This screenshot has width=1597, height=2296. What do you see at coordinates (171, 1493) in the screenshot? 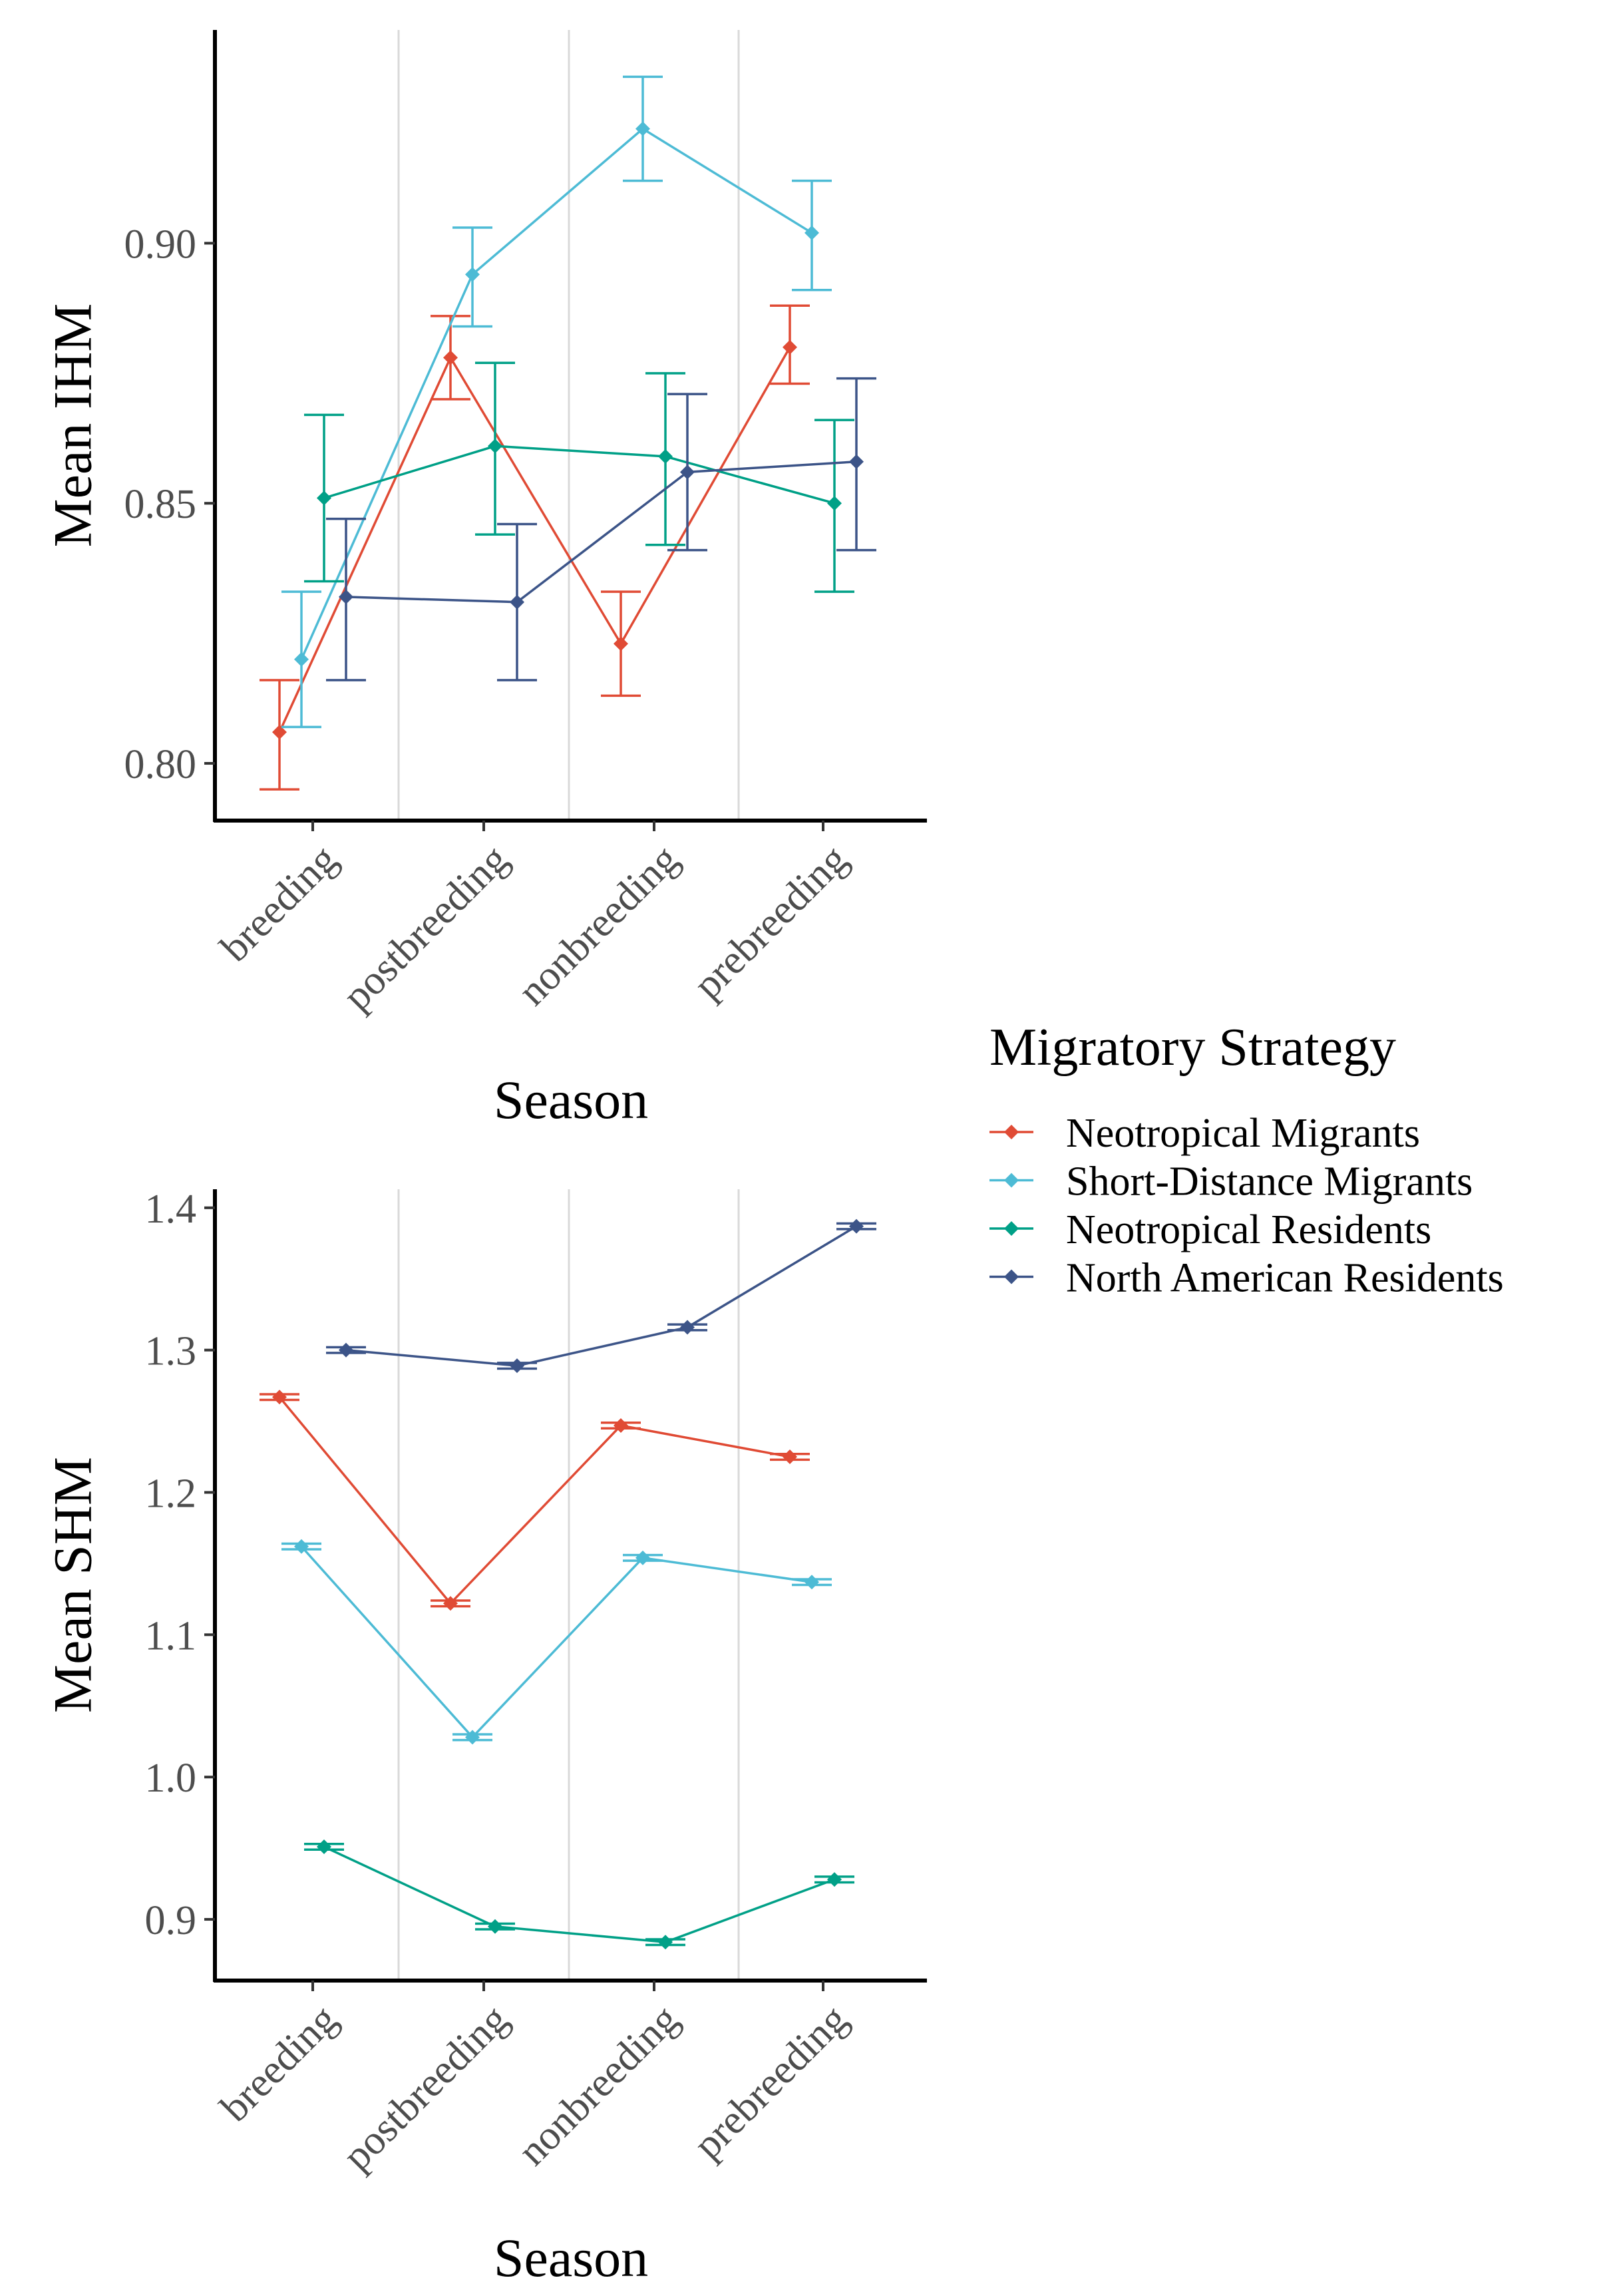
I see `y-tick-label: 1.2` at bounding box center [171, 1493].